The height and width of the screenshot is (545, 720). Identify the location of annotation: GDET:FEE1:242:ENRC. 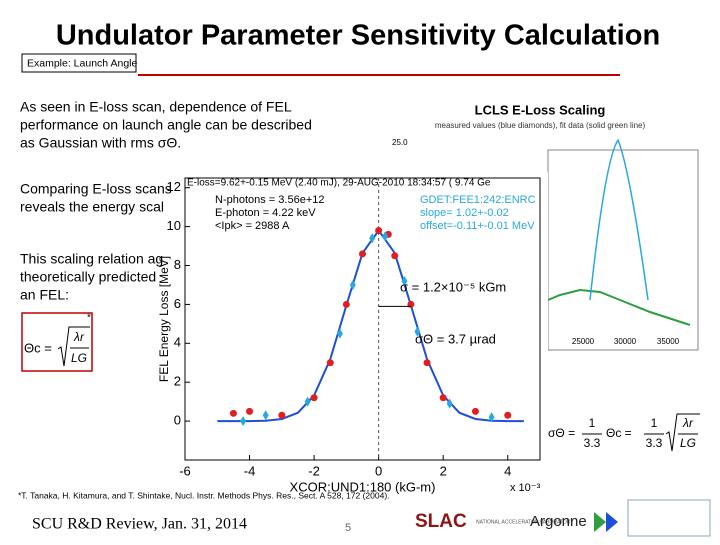
(478, 200).